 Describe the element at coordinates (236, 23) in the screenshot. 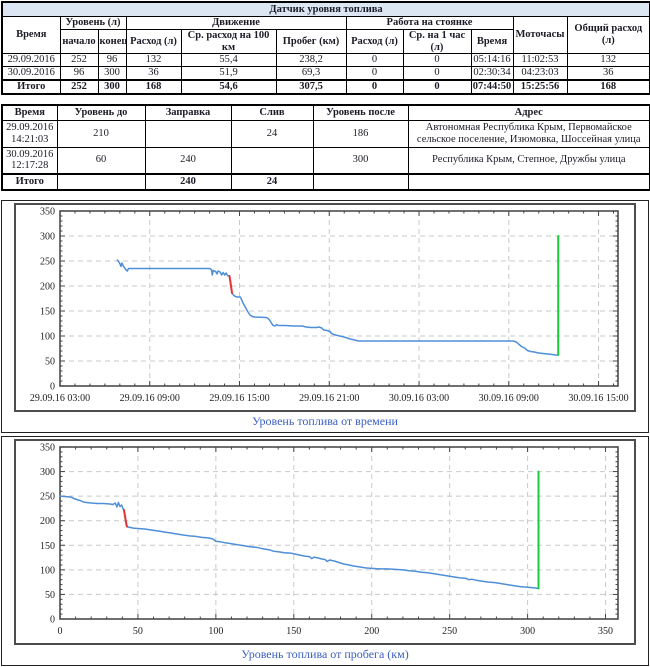

I see `header-movement-group: Движение` at that location.